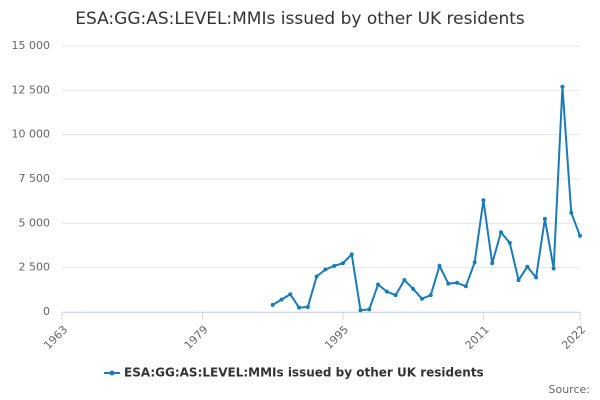 Image resolution: width=600 pixels, height=400 pixels. What do you see at coordinates (46, 311) in the screenshot?
I see `y-tick-label: 0` at bounding box center [46, 311].